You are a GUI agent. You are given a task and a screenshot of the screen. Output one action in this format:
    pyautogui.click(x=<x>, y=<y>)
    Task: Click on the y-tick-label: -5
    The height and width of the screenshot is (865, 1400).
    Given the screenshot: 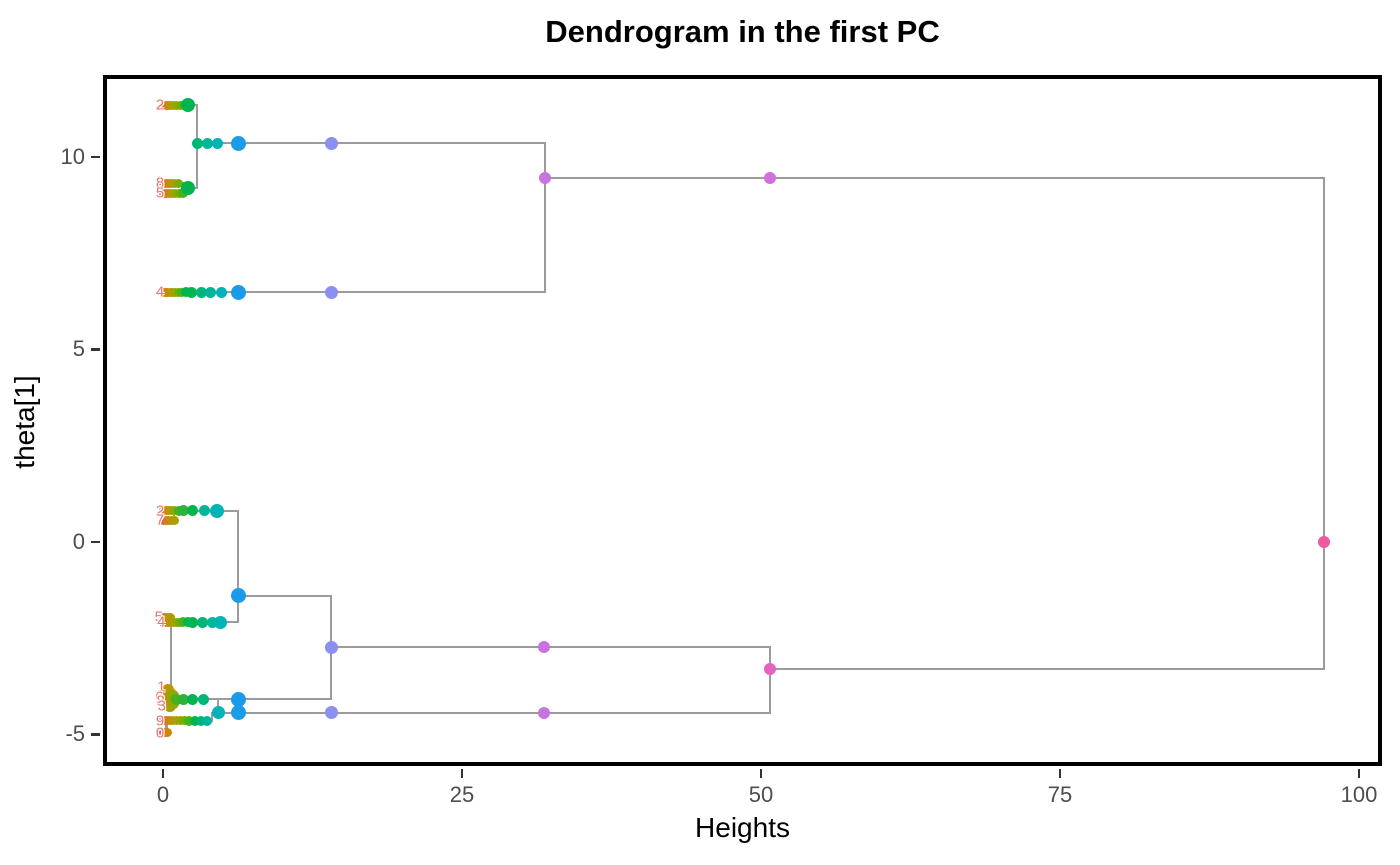 What is the action you would take?
    pyautogui.click(x=75, y=734)
    